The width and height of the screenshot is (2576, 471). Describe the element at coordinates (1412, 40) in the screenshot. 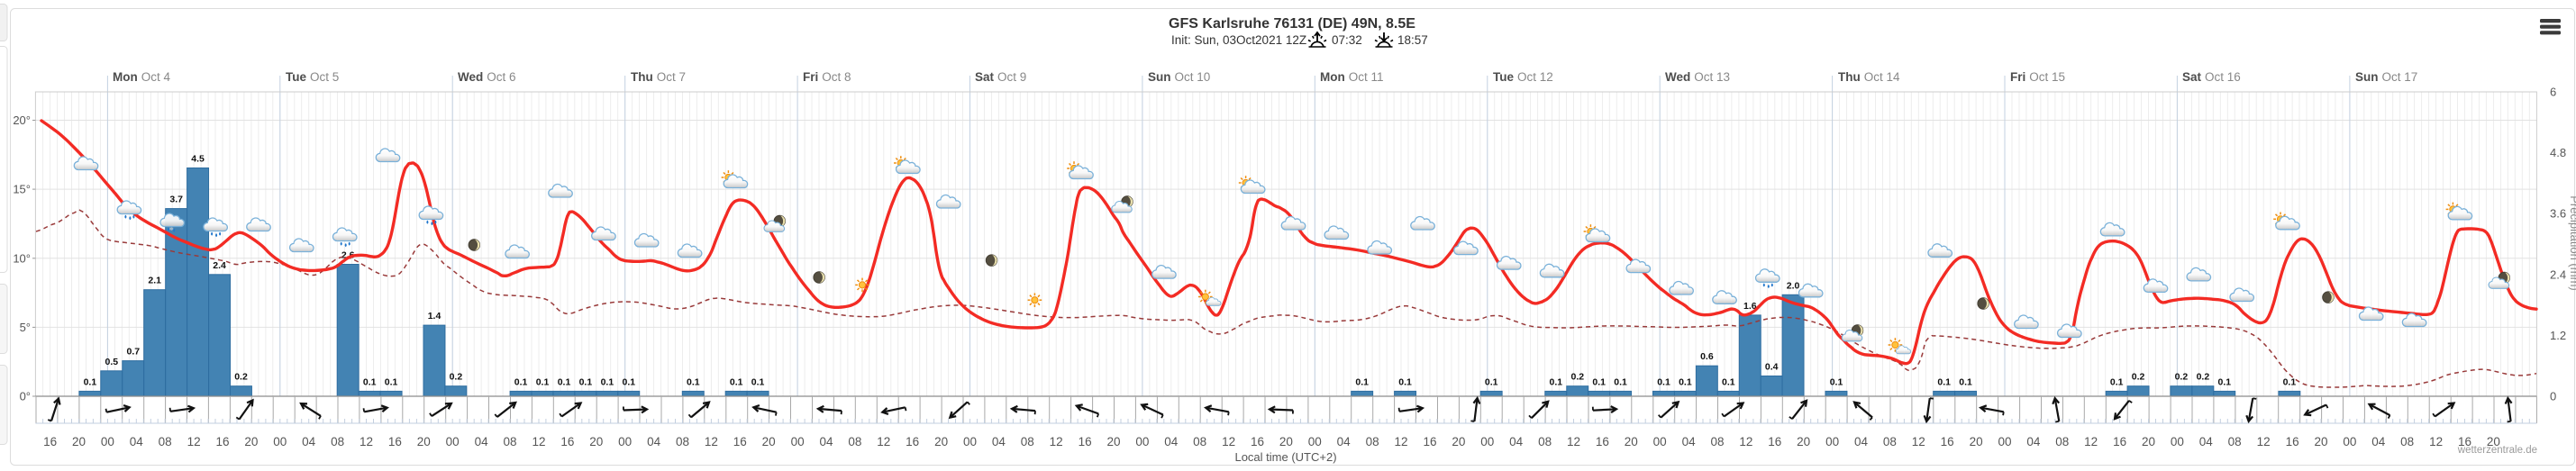

I see `svg-text: 18:57` at that location.